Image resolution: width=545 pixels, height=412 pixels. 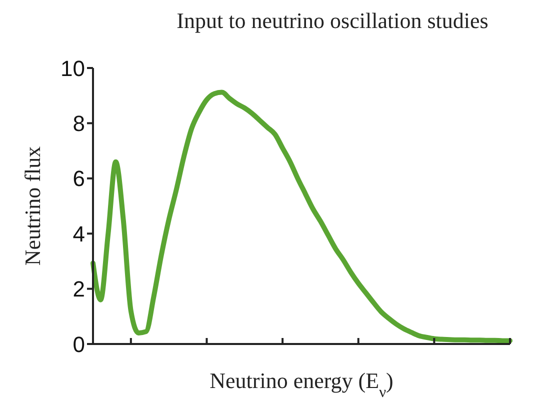 I want to click on x-axis-title: Neutrino energy (E$_{ν}$), so click(x=302, y=384).